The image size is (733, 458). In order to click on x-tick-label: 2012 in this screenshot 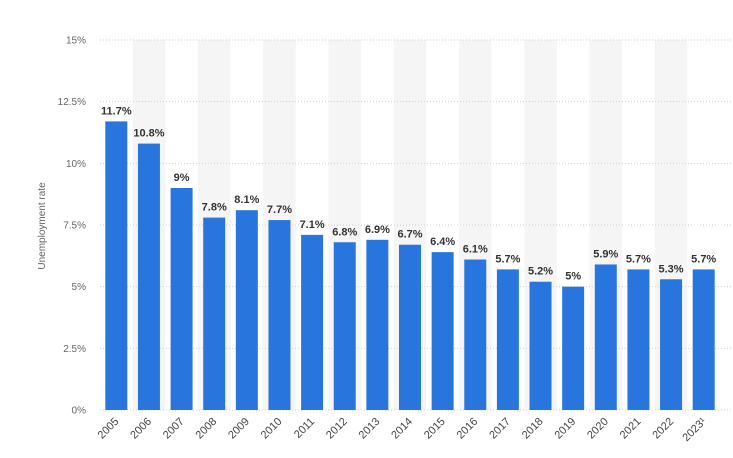, I will do `click(337, 429)`.